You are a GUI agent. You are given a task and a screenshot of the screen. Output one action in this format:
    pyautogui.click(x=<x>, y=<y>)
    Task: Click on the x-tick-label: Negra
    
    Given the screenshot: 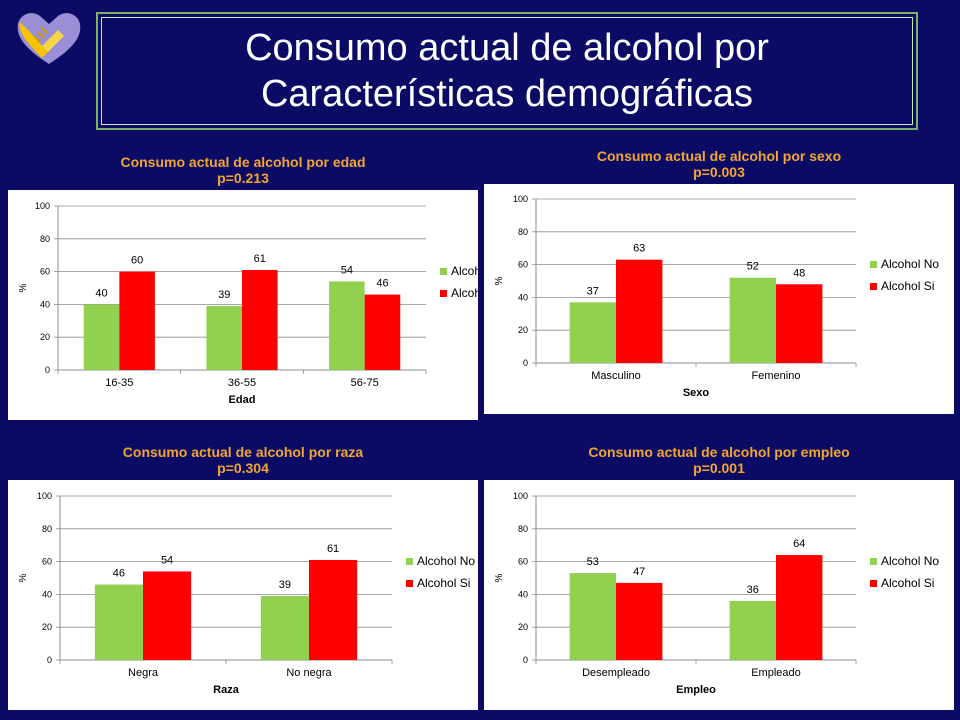 What is the action you would take?
    pyautogui.click(x=143, y=673)
    